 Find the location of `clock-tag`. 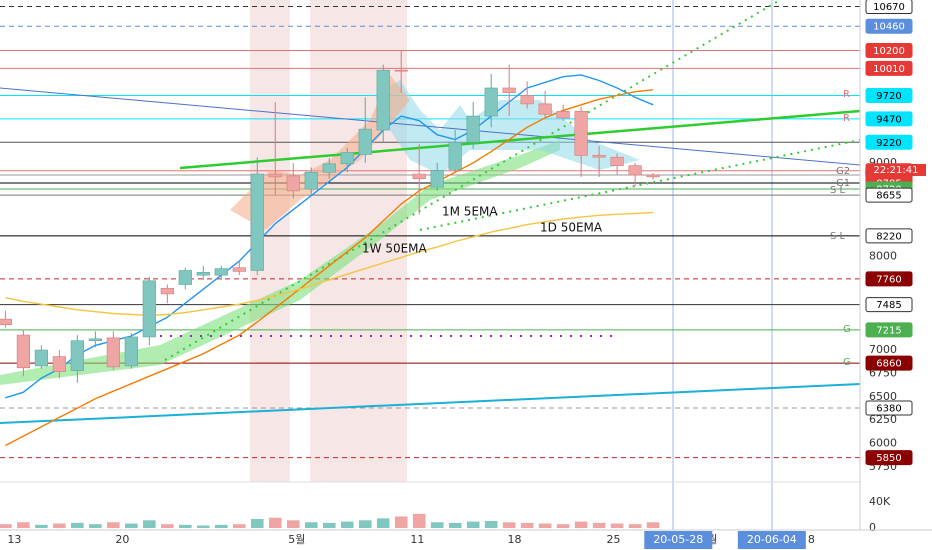

clock-tag is located at coordinates (896, 169).